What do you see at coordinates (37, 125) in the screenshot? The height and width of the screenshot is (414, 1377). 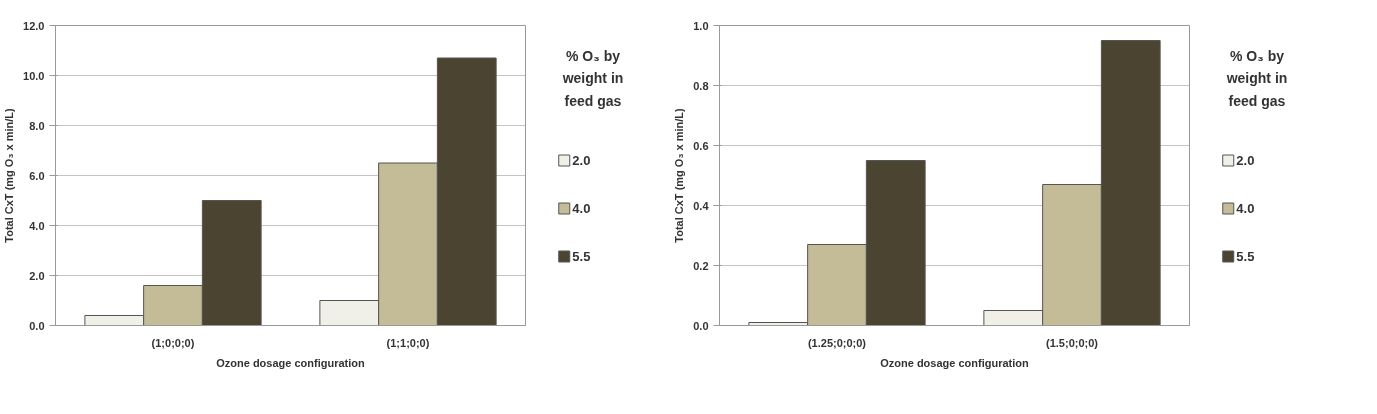 I see `y-tick-label: 8.0` at bounding box center [37, 125].